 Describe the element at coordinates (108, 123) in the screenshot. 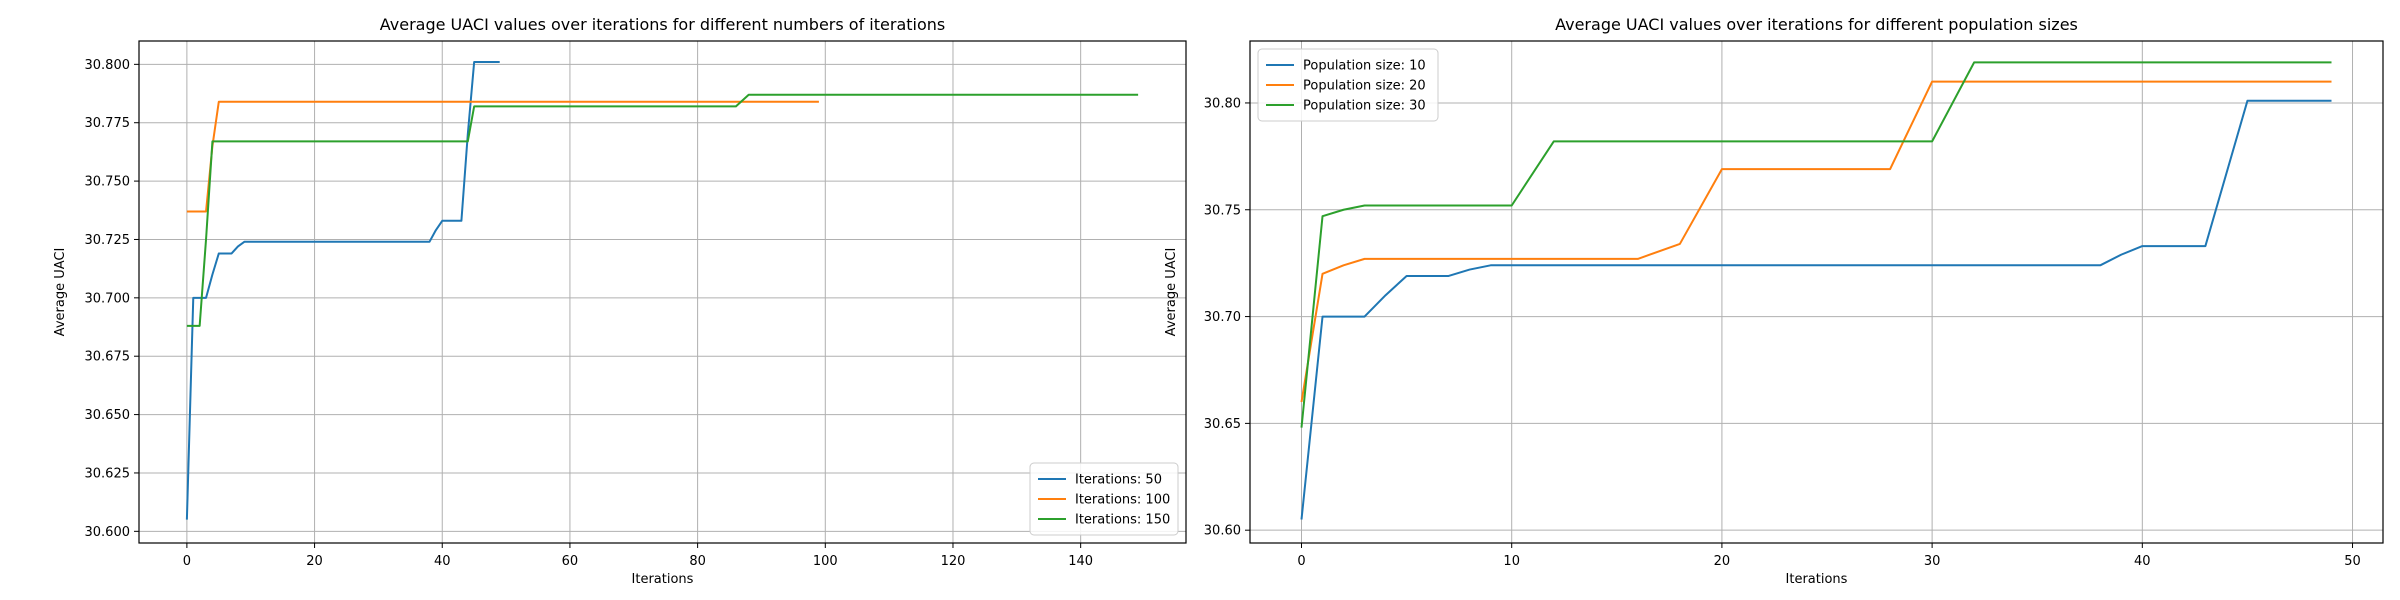

I see `y-tick-label: 30.775` at that location.